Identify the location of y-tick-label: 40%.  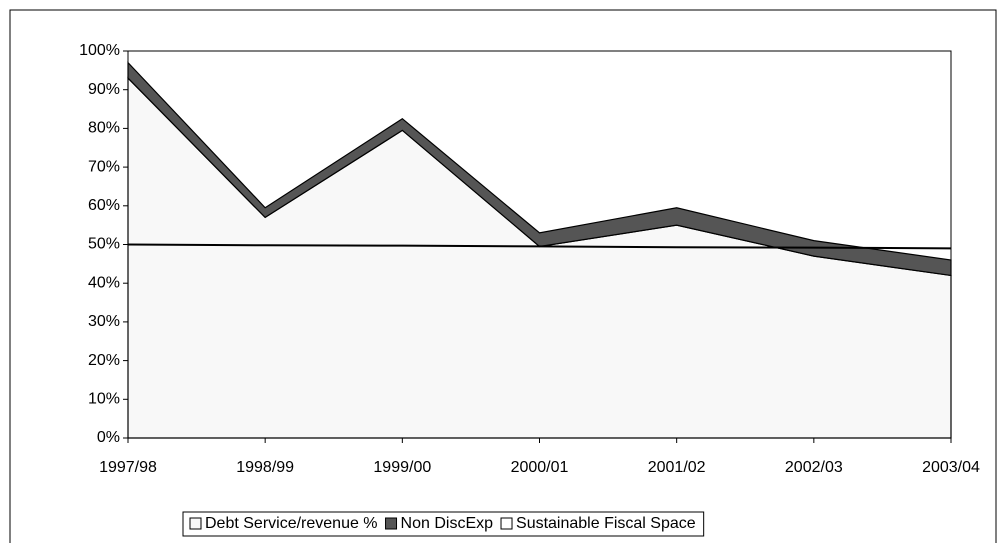
(104, 282).